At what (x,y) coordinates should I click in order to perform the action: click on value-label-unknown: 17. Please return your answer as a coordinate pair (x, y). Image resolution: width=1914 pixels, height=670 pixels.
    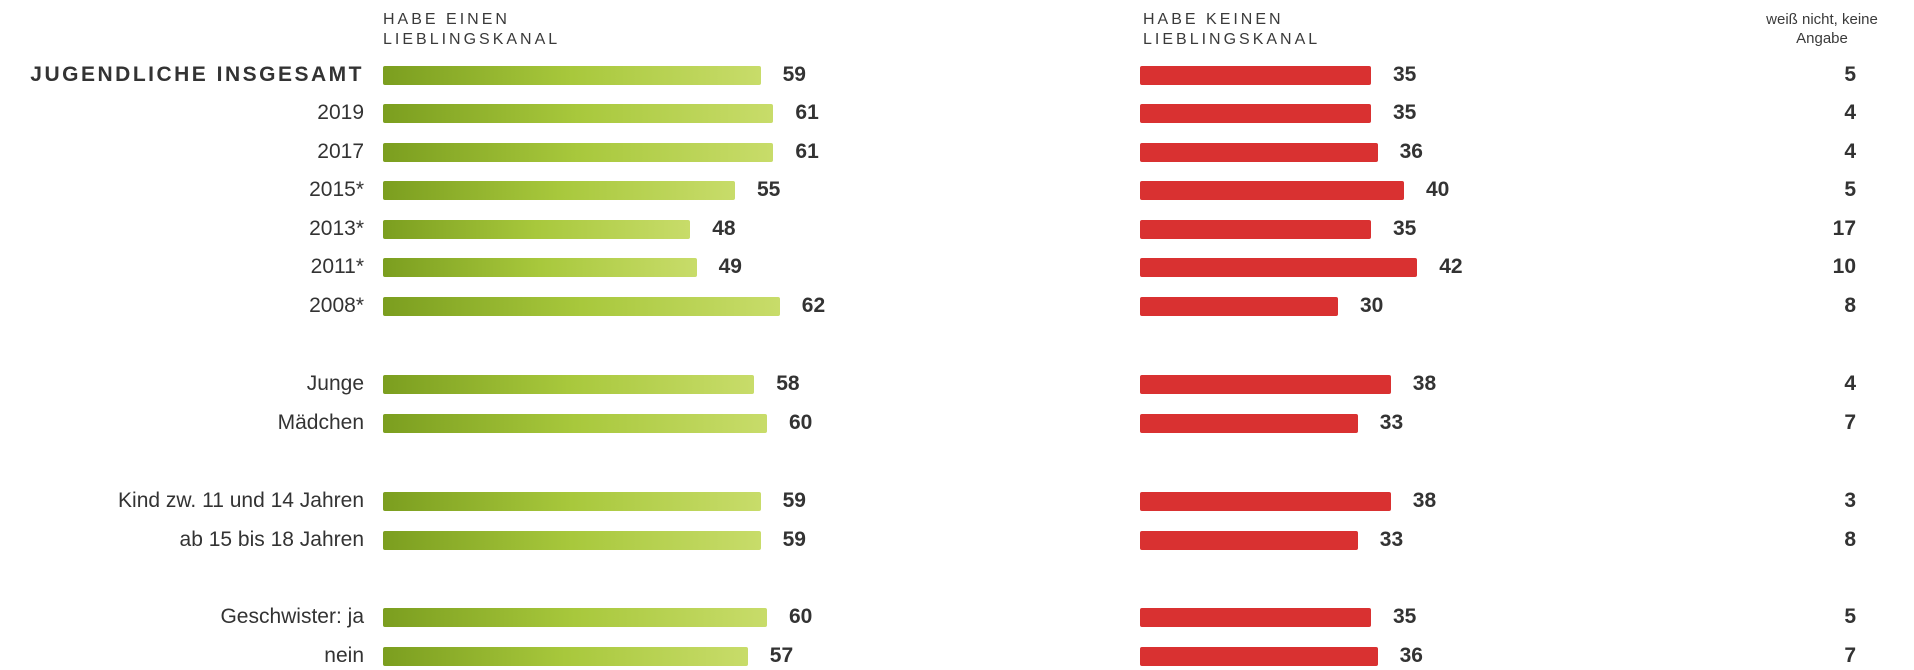
    Looking at the image, I should click on (1844, 228).